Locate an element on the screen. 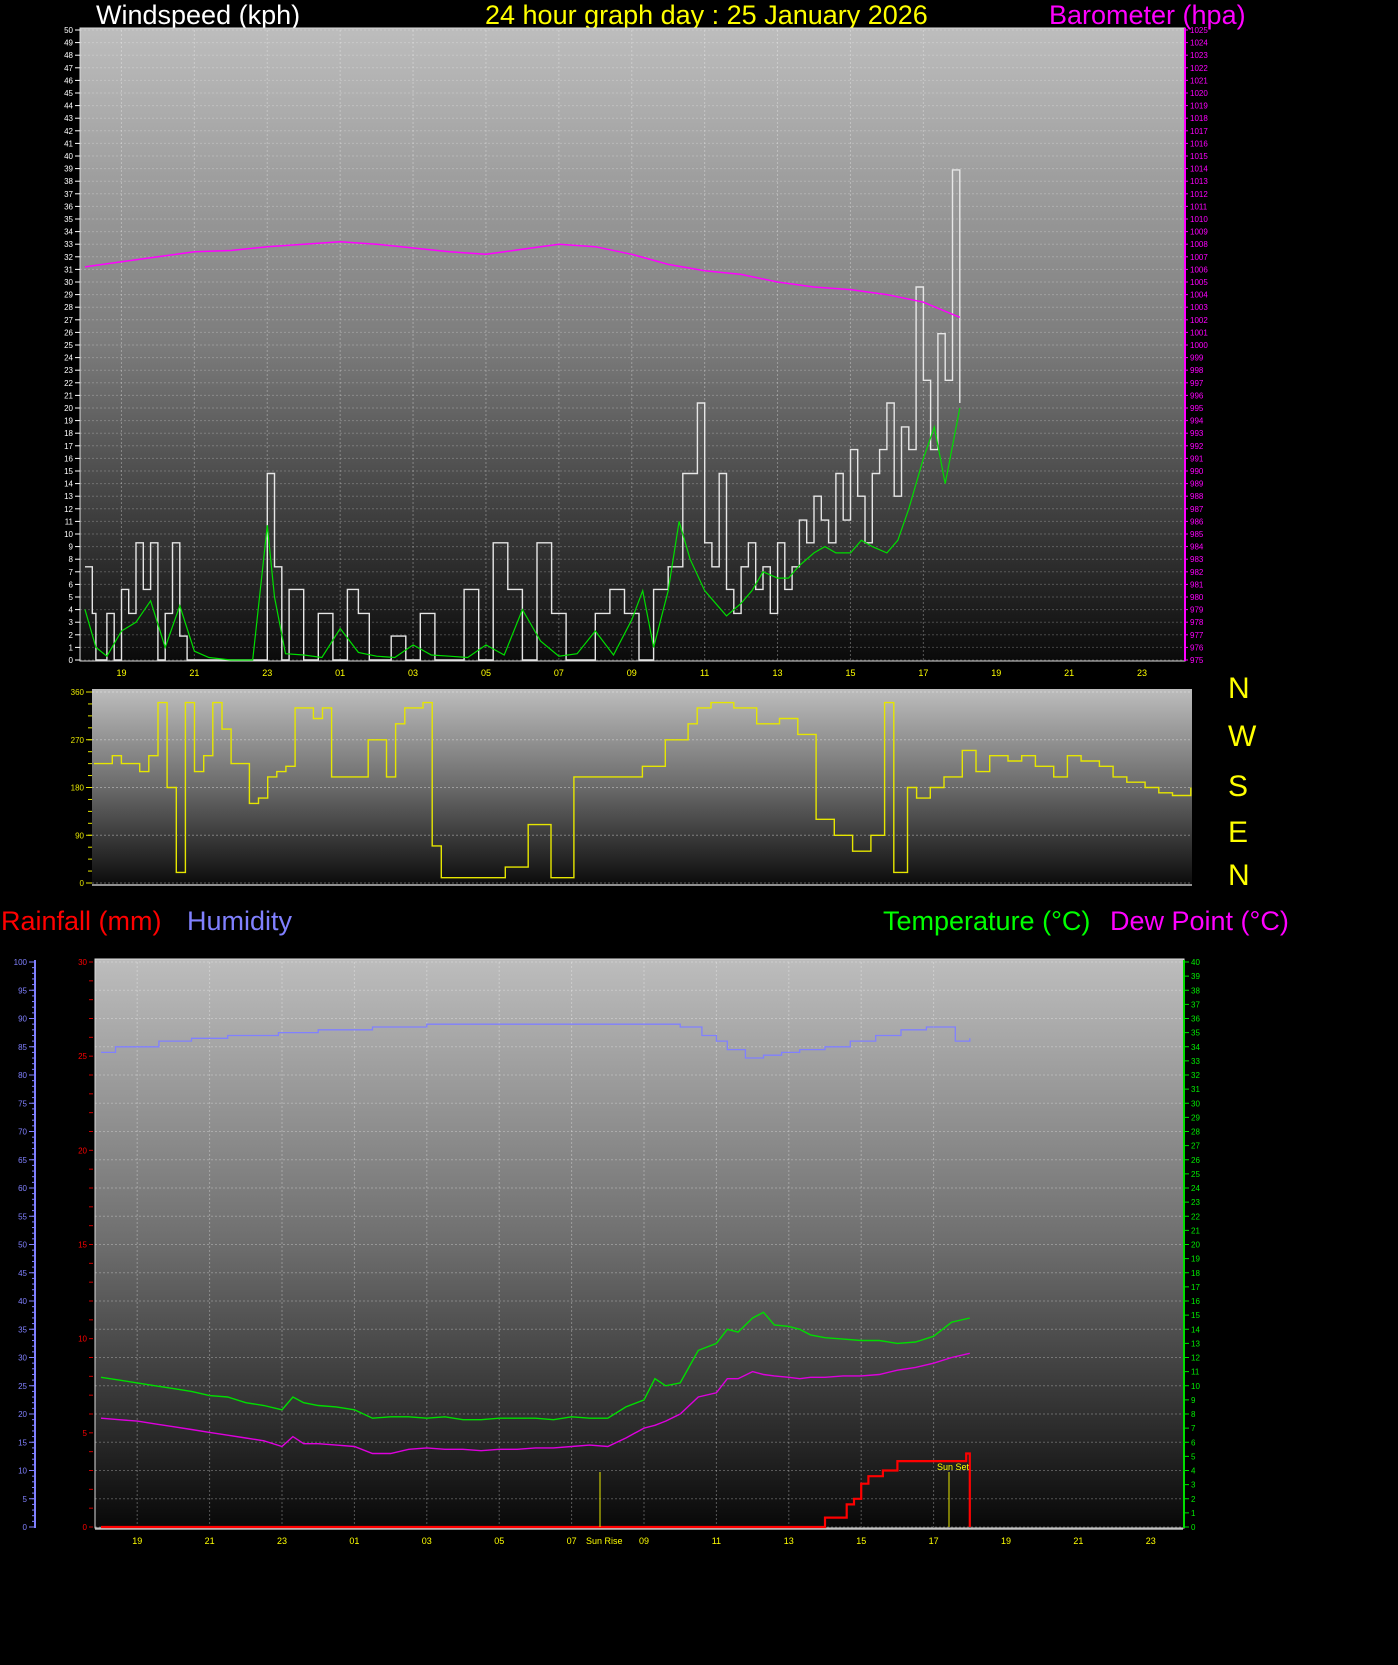  svg-text: 30 is located at coordinates (82, 962).